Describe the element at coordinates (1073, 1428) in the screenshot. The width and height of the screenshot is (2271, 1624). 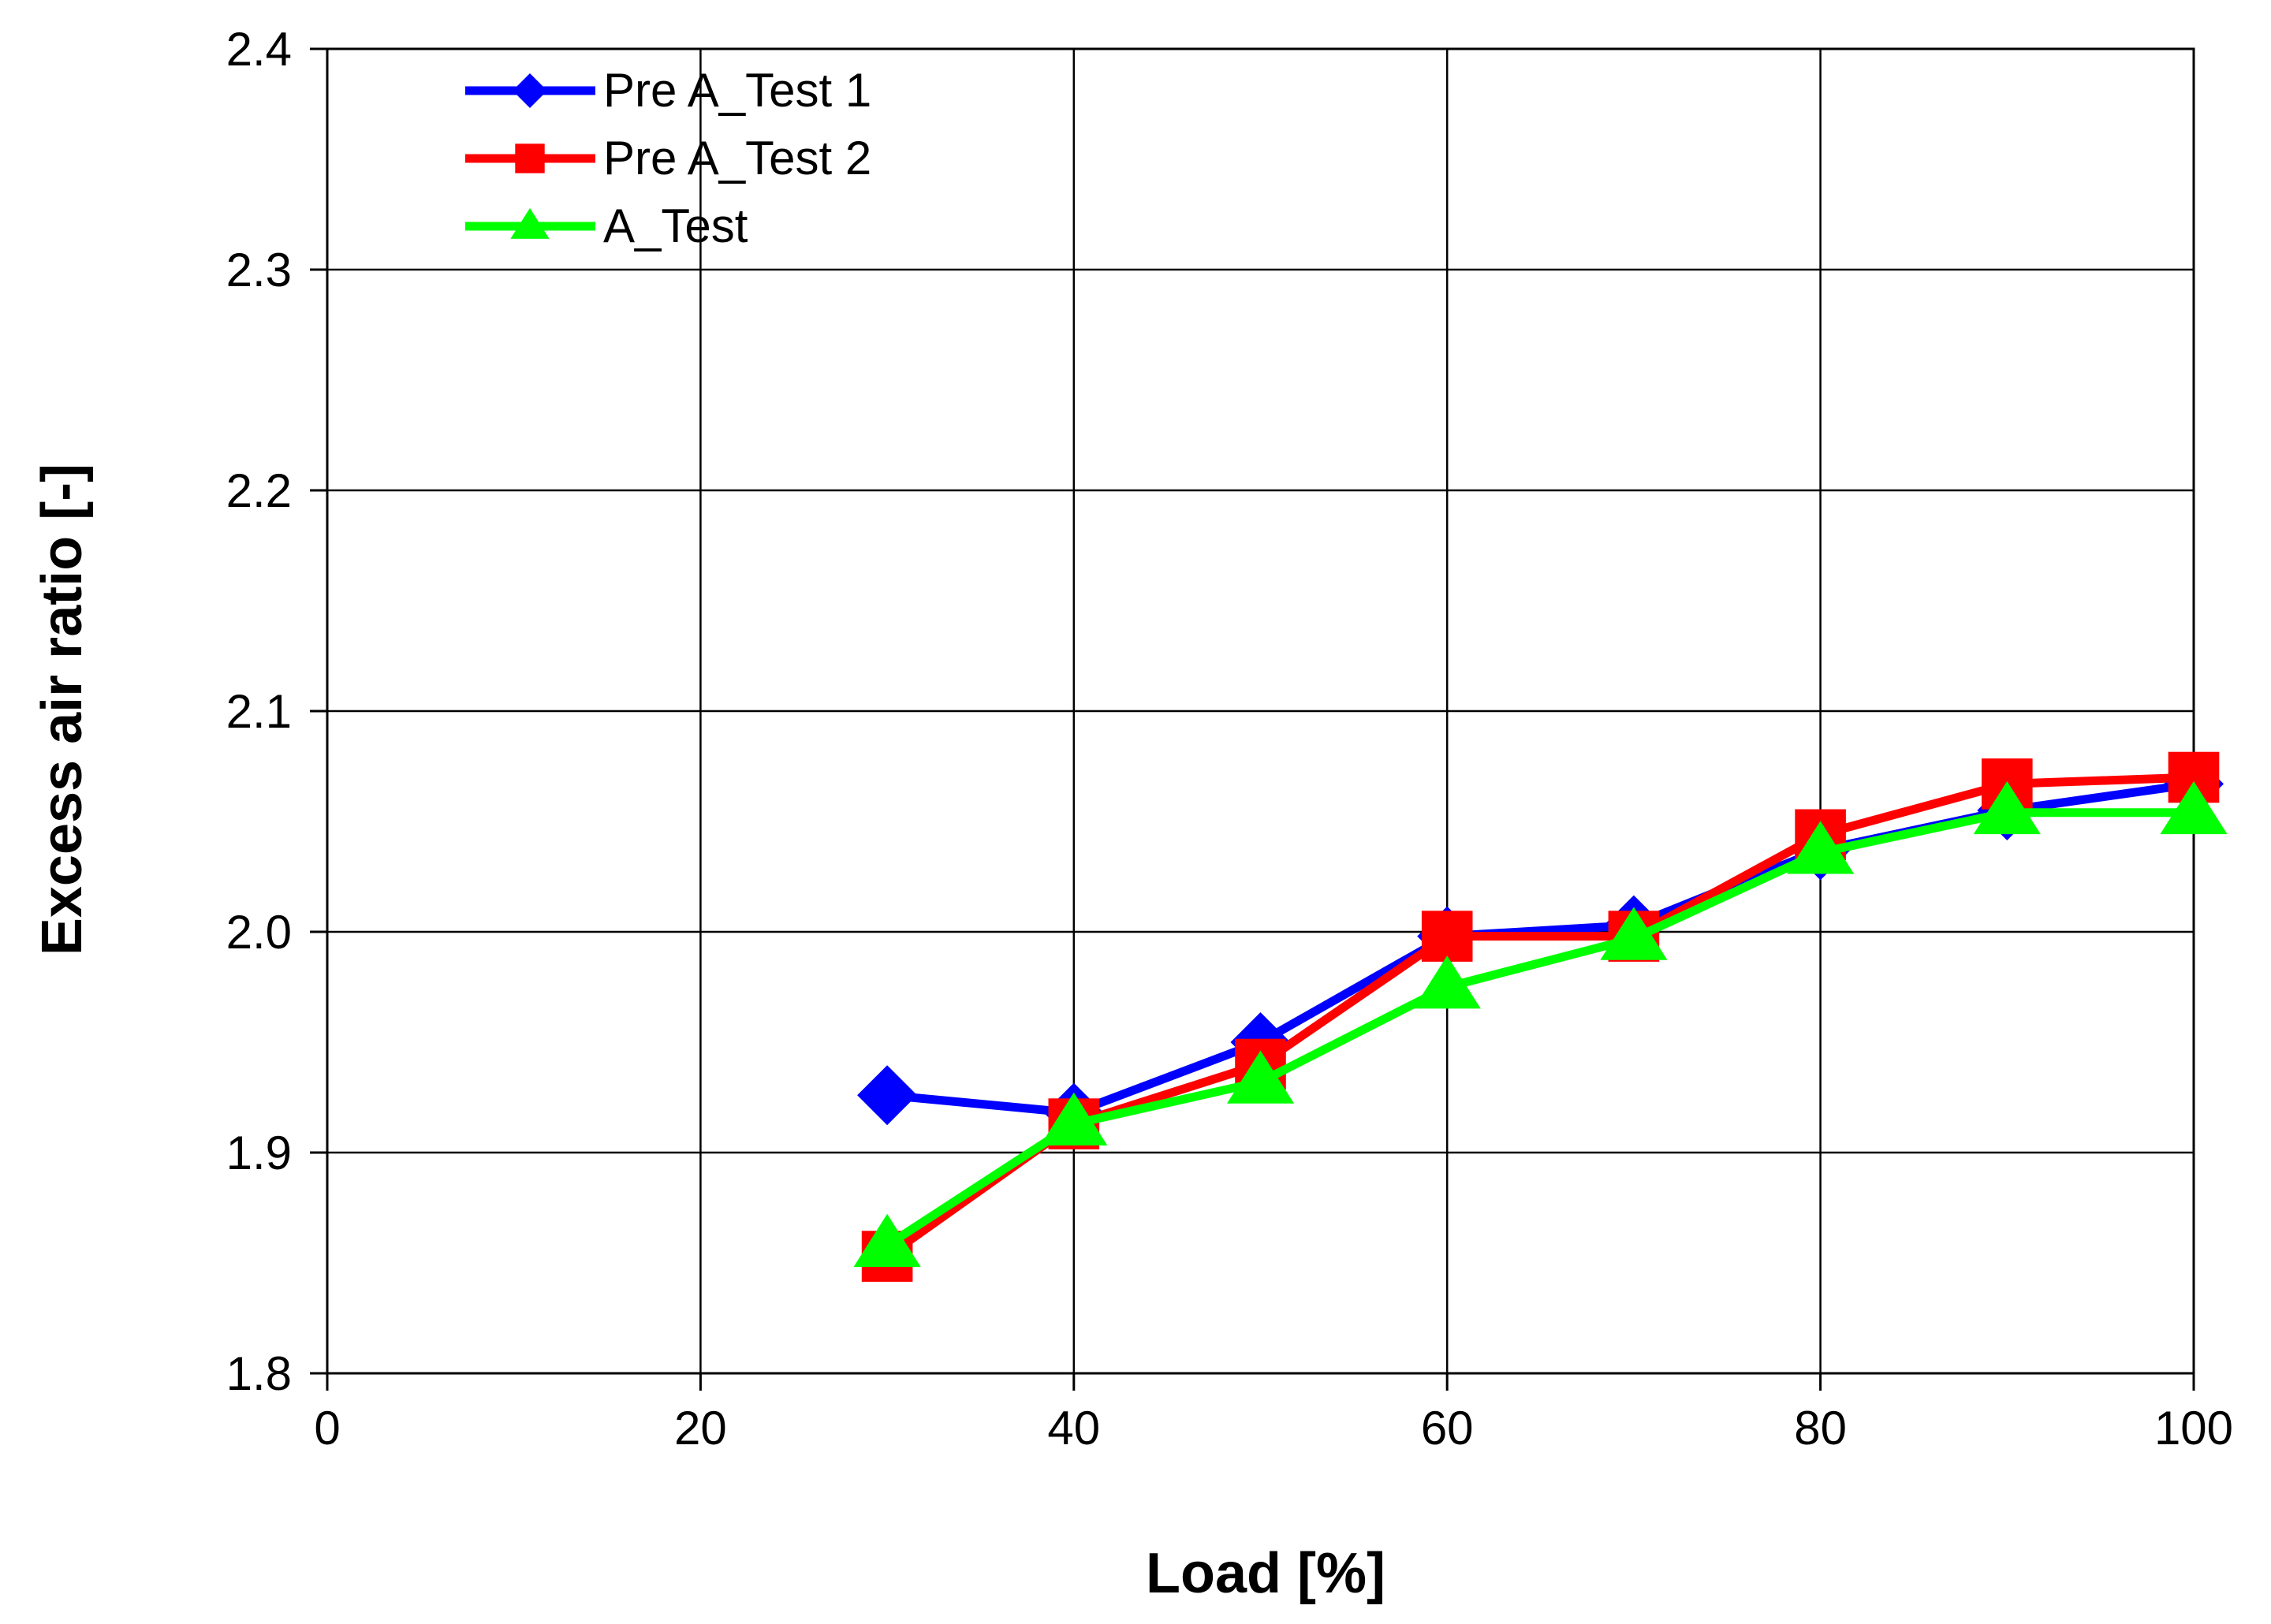
I see `x-tick-label: 40` at that location.